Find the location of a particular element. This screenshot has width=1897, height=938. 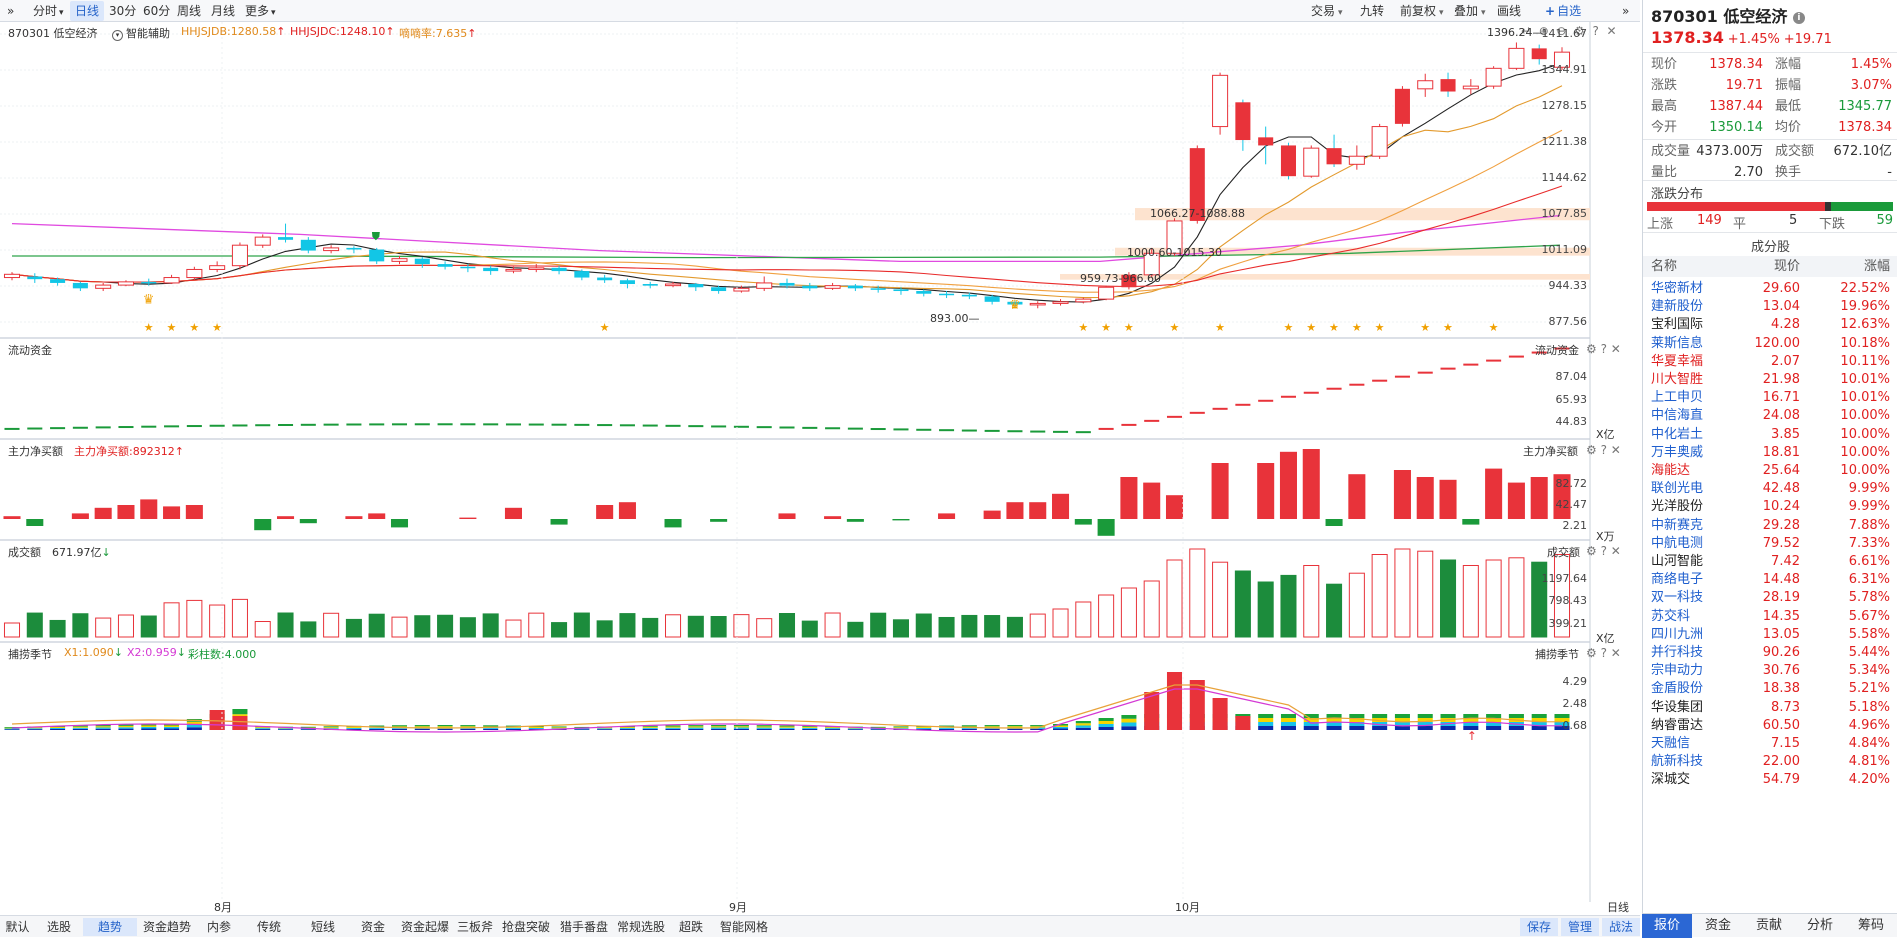

component-row: 纳睿雷达 60.50 4.96% is located at coordinates (1770, 726).